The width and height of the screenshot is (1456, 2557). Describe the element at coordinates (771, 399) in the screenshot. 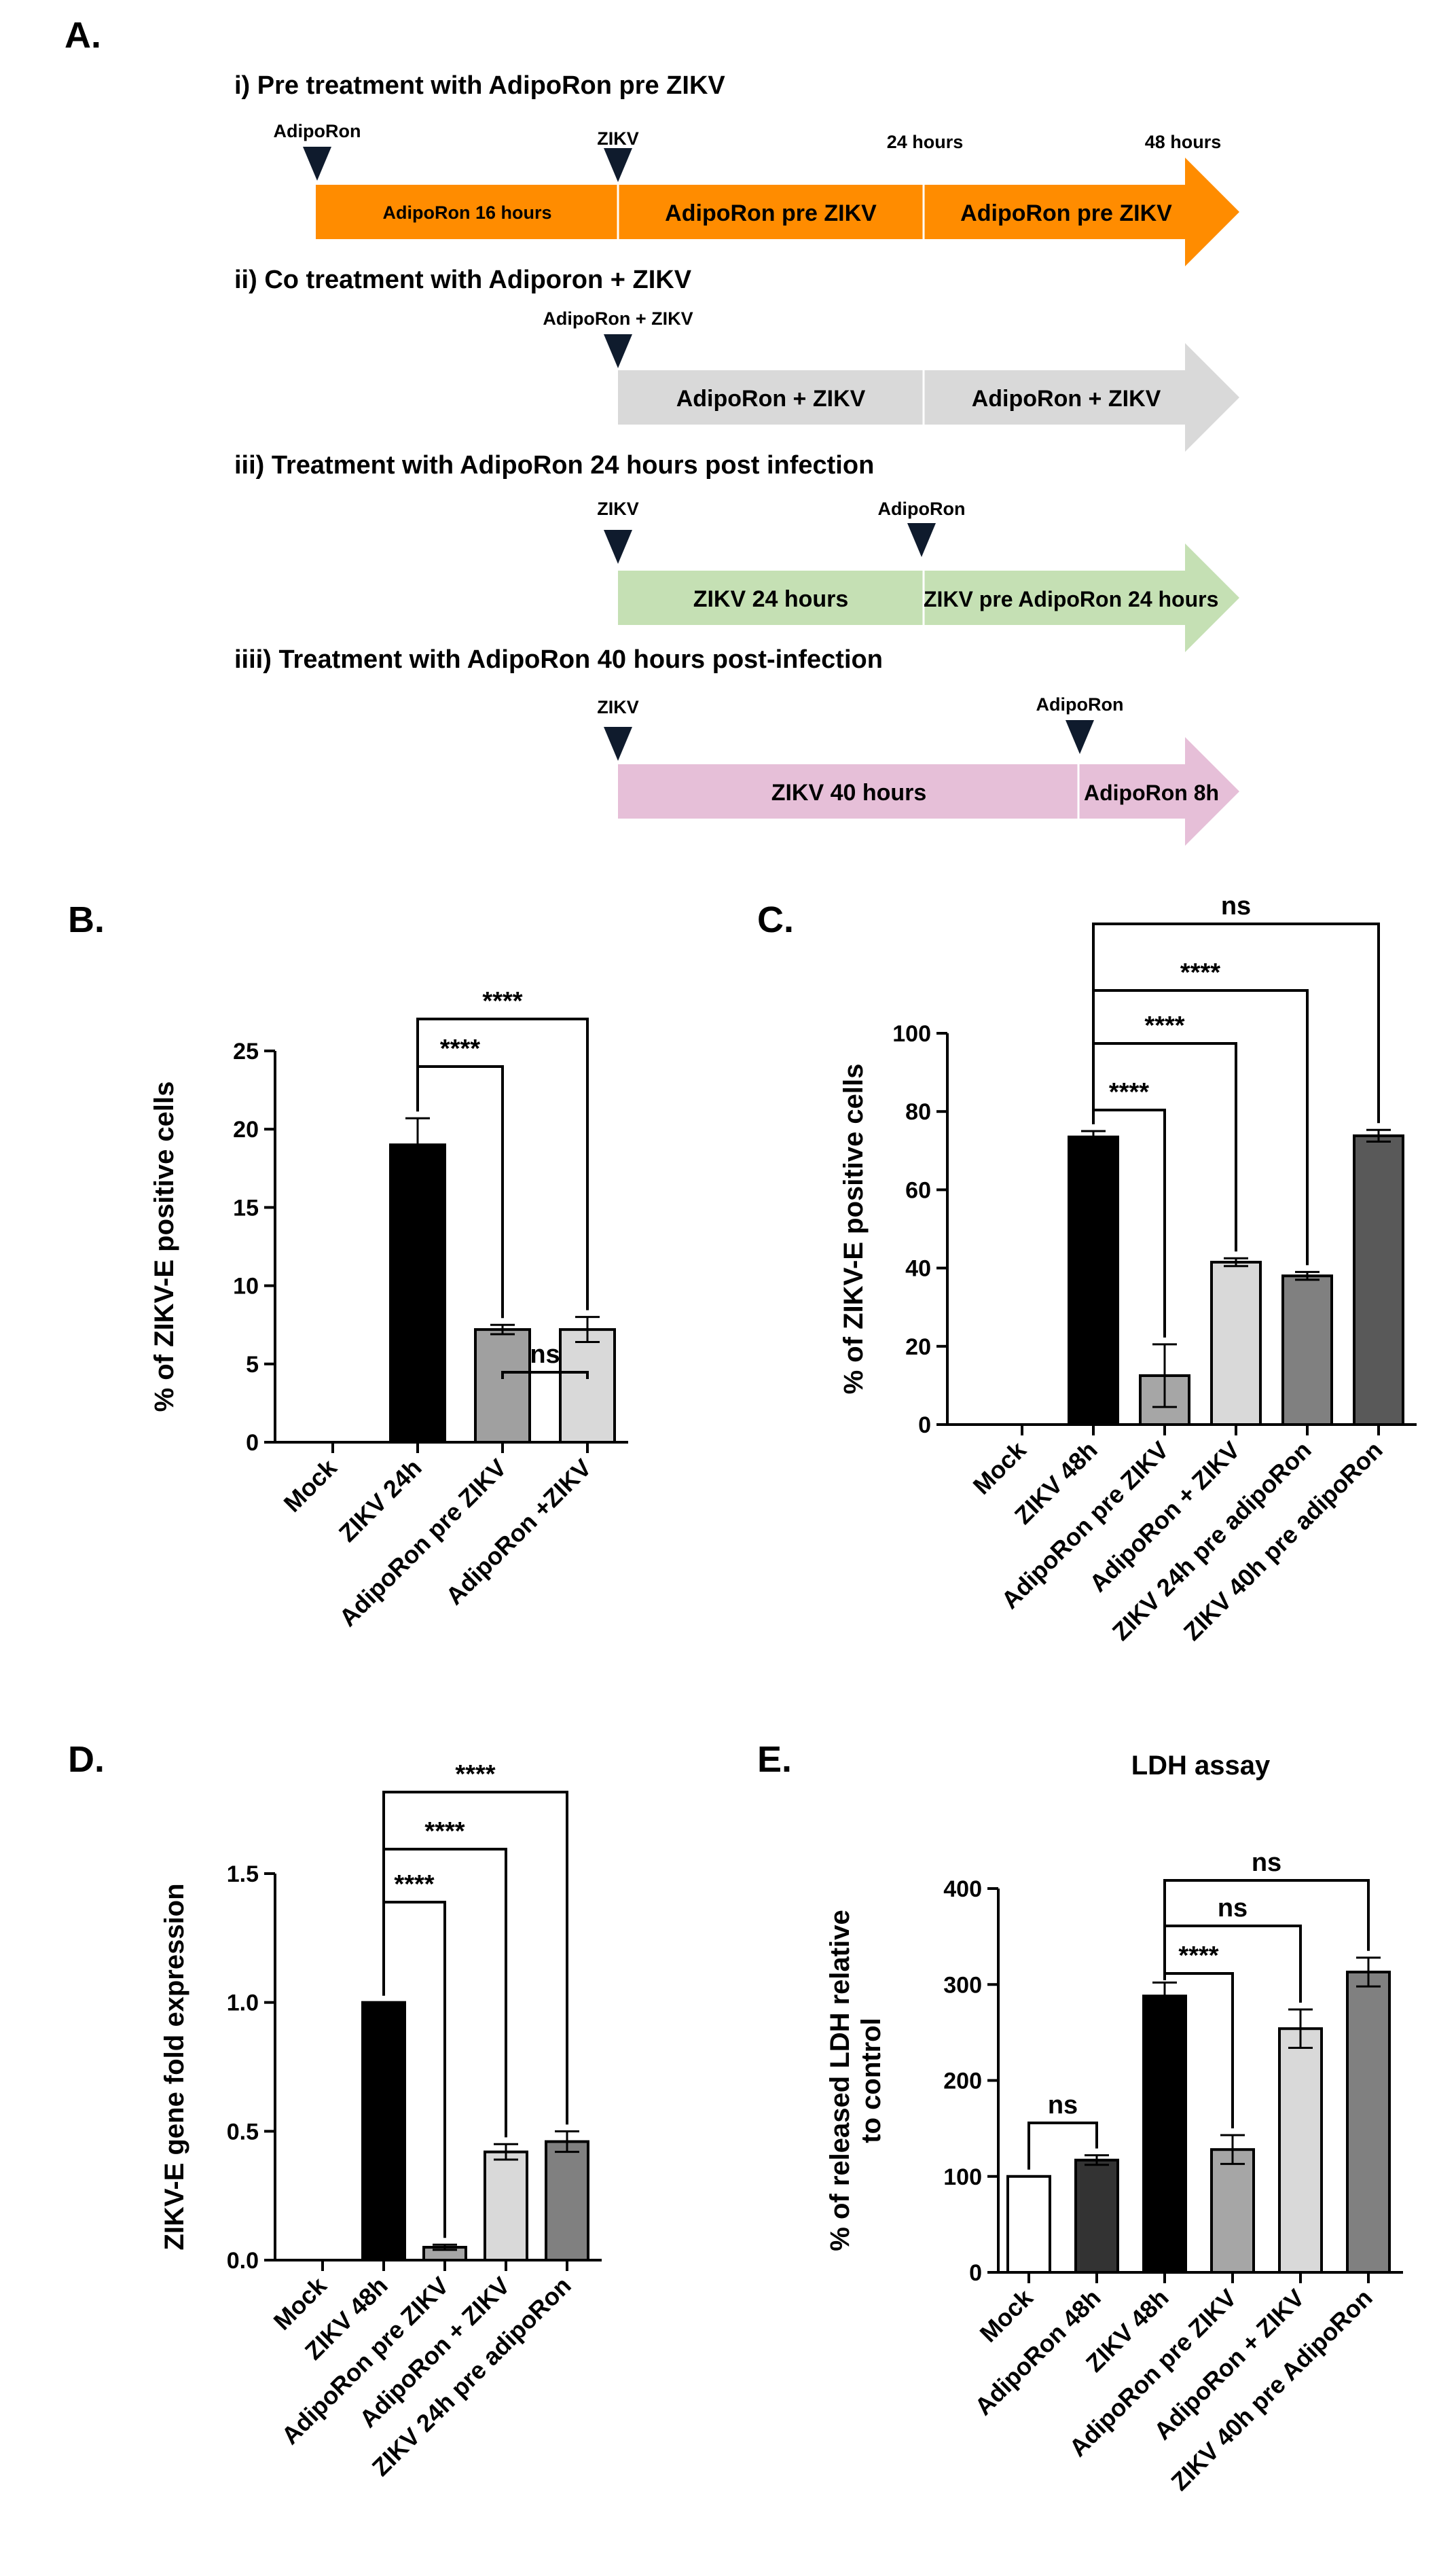

I see `timeline-row-2-segment-1: AdipoRon + ZIKV` at that location.